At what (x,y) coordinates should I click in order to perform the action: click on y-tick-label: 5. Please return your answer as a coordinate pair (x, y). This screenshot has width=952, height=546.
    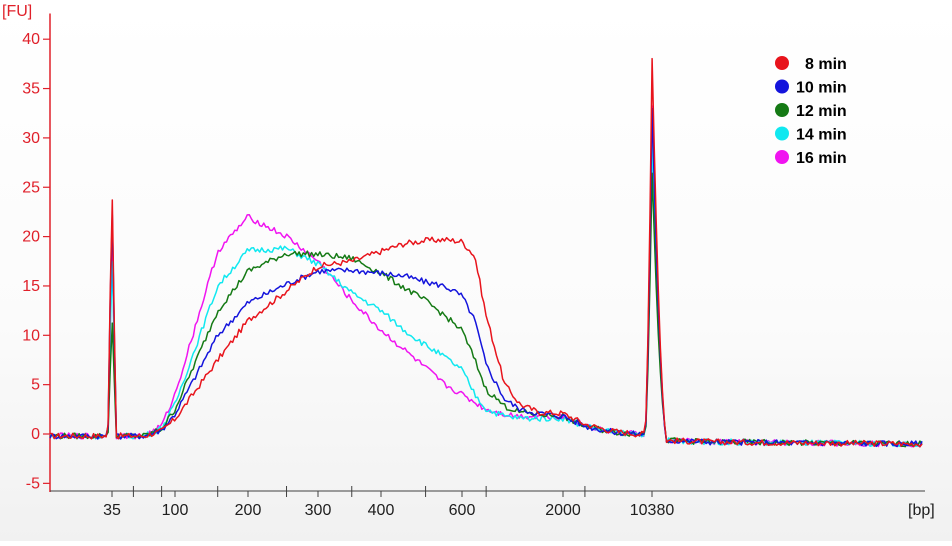
    Looking at the image, I should click on (35, 385).